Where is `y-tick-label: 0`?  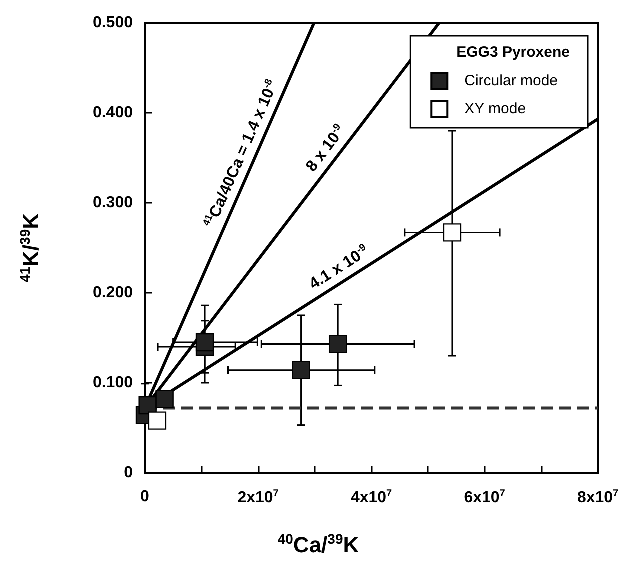
y-tick-label: 0 is located at coordinates (129, 473).